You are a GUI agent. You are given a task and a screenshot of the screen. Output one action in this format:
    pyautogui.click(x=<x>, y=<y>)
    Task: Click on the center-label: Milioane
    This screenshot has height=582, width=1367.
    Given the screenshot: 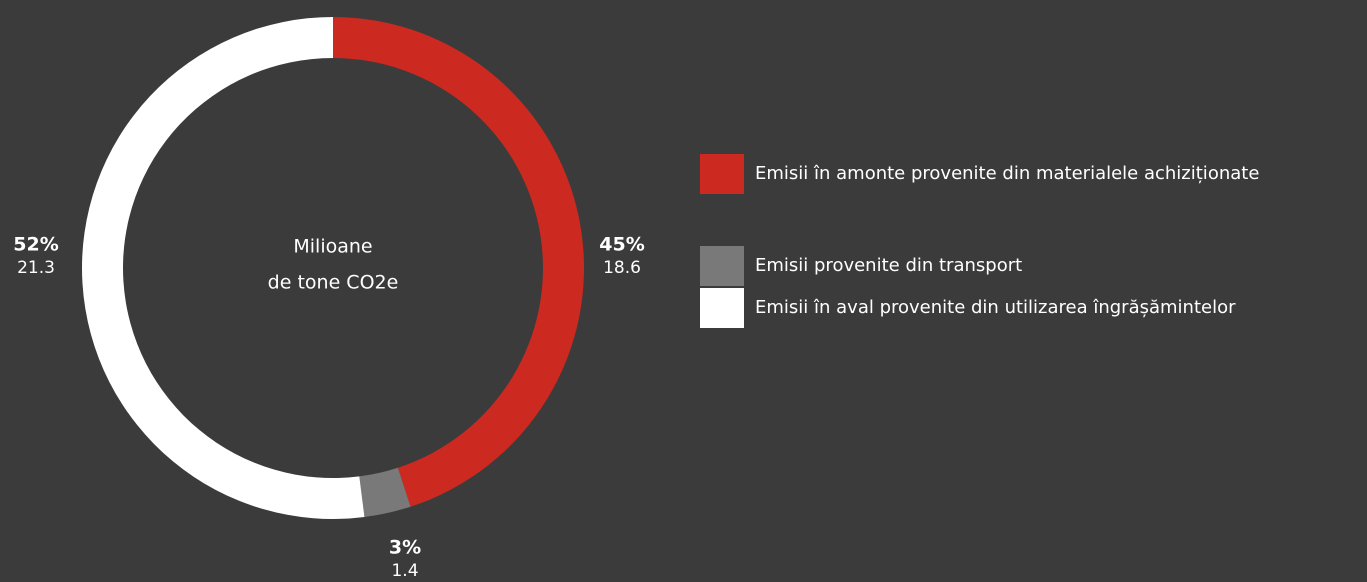 What is the action you would take?
    pyautogui.click(x=332, y=247)
    